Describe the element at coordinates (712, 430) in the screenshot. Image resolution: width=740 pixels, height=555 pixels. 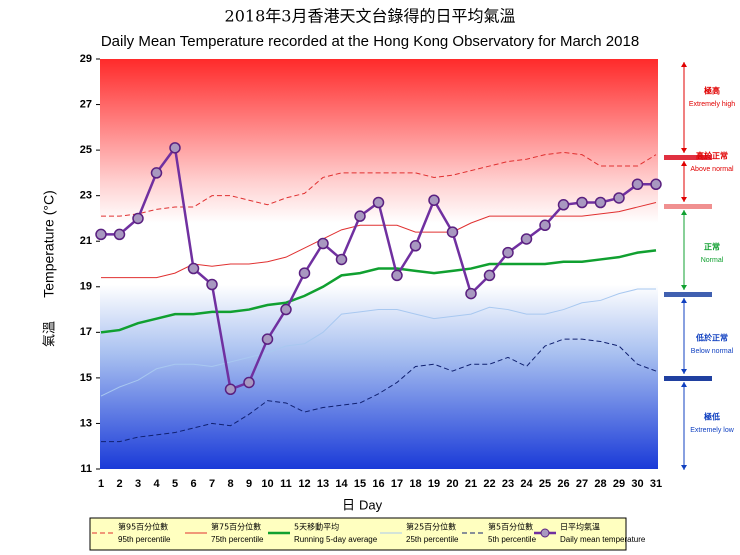
I see `annotation-en: Extremely low` at that location.